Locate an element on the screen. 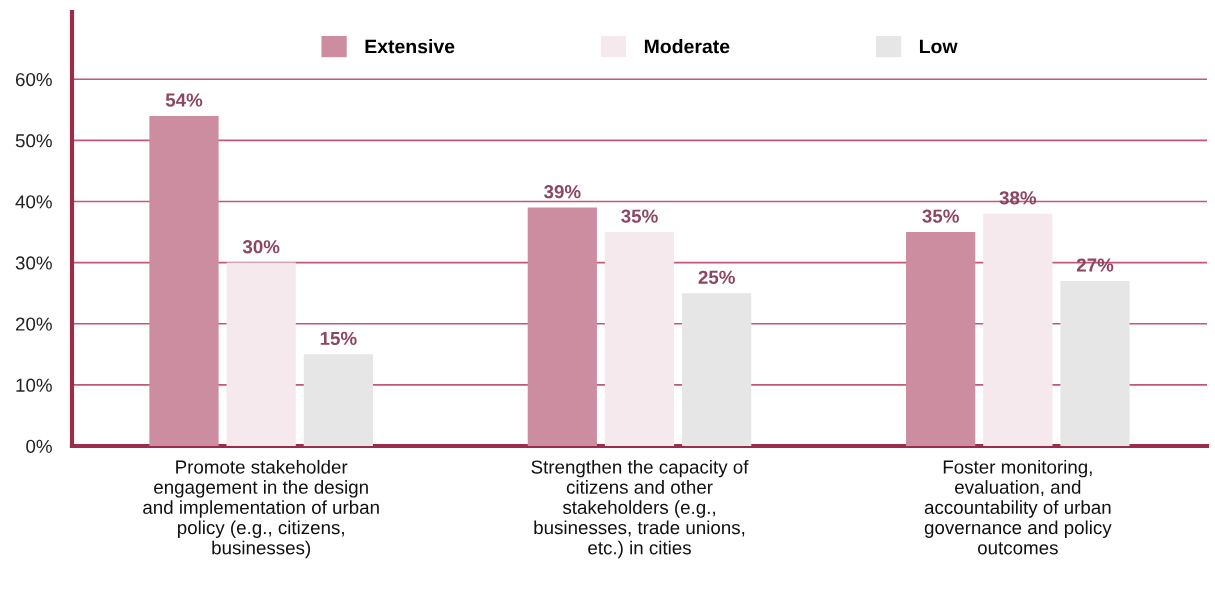  y-tick-label: 20% is located at coordinates (33, 324).